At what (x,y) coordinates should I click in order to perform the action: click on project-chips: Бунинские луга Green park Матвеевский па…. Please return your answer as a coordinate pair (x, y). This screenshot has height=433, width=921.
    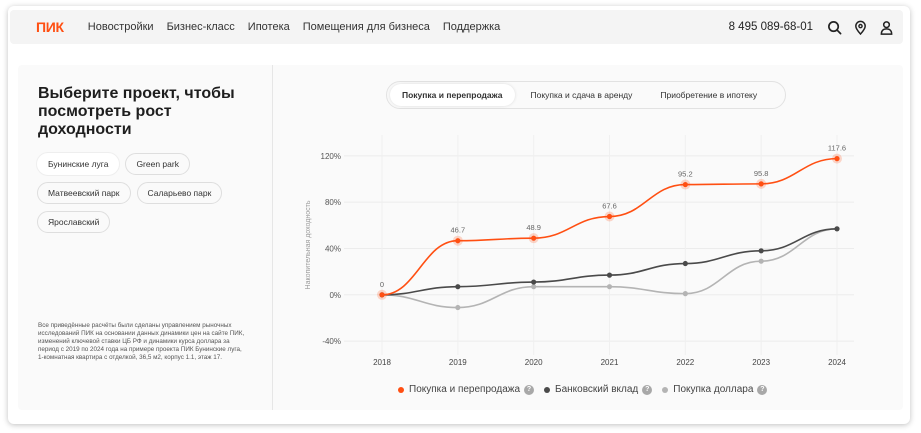
    Looking at the image, I should click on (149, 196).